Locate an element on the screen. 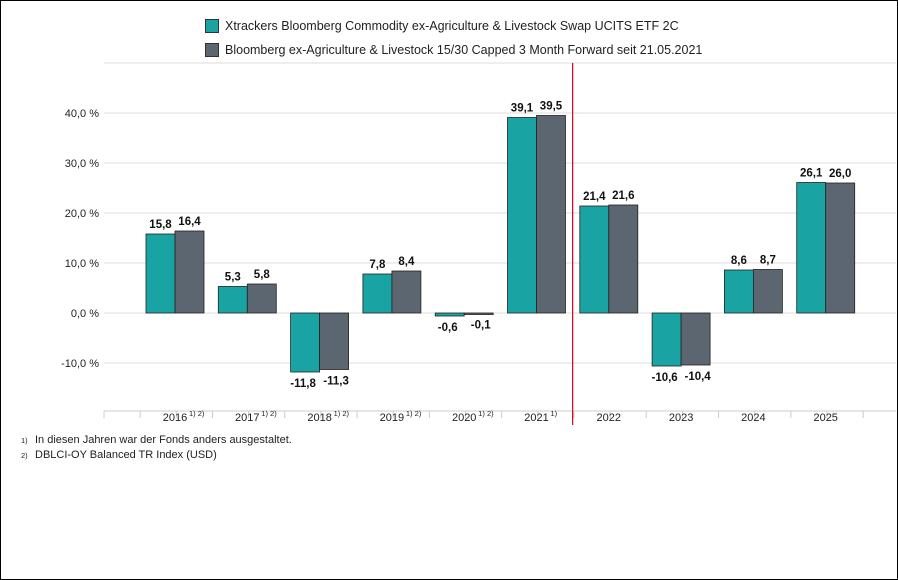  y-tick-label: 10,0 % is located at coordinates (82, 264).